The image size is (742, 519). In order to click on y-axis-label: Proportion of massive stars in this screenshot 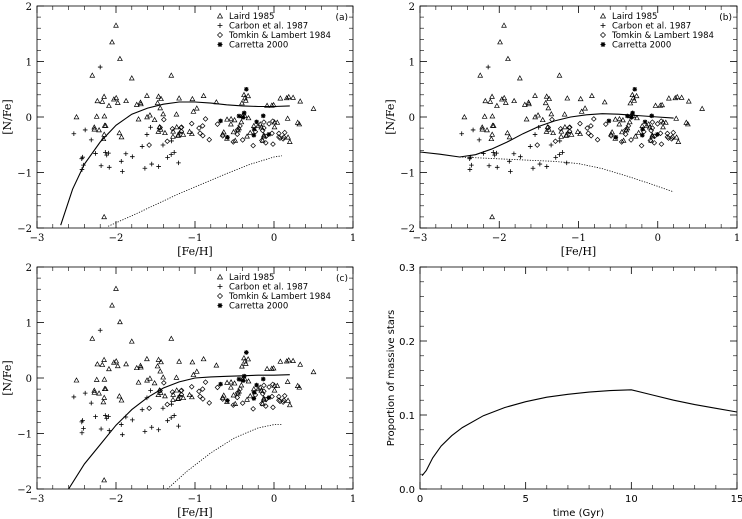, I will do `click(391, 378)`.